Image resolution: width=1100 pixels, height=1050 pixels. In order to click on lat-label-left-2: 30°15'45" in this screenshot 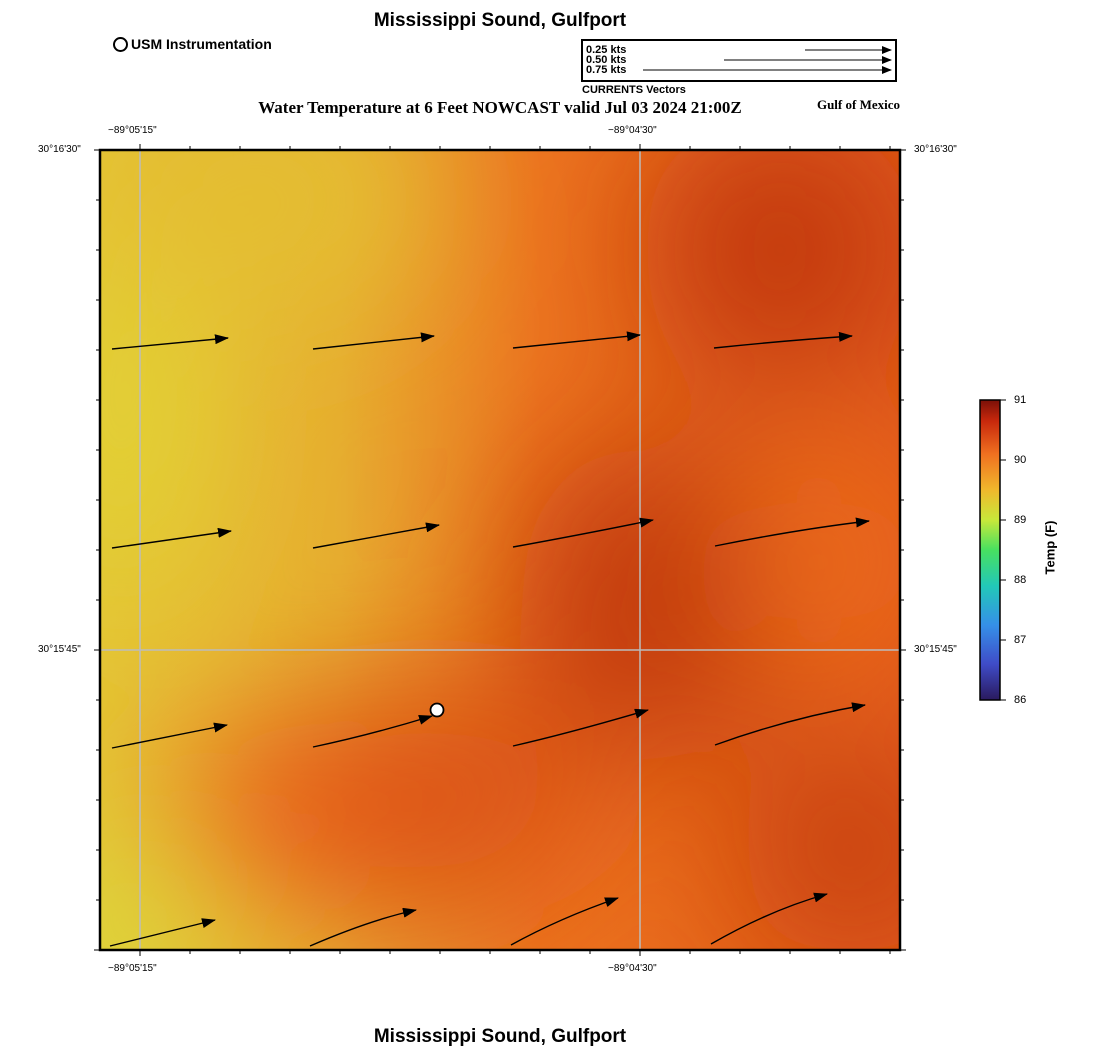, I will do `click(59, 649)`.